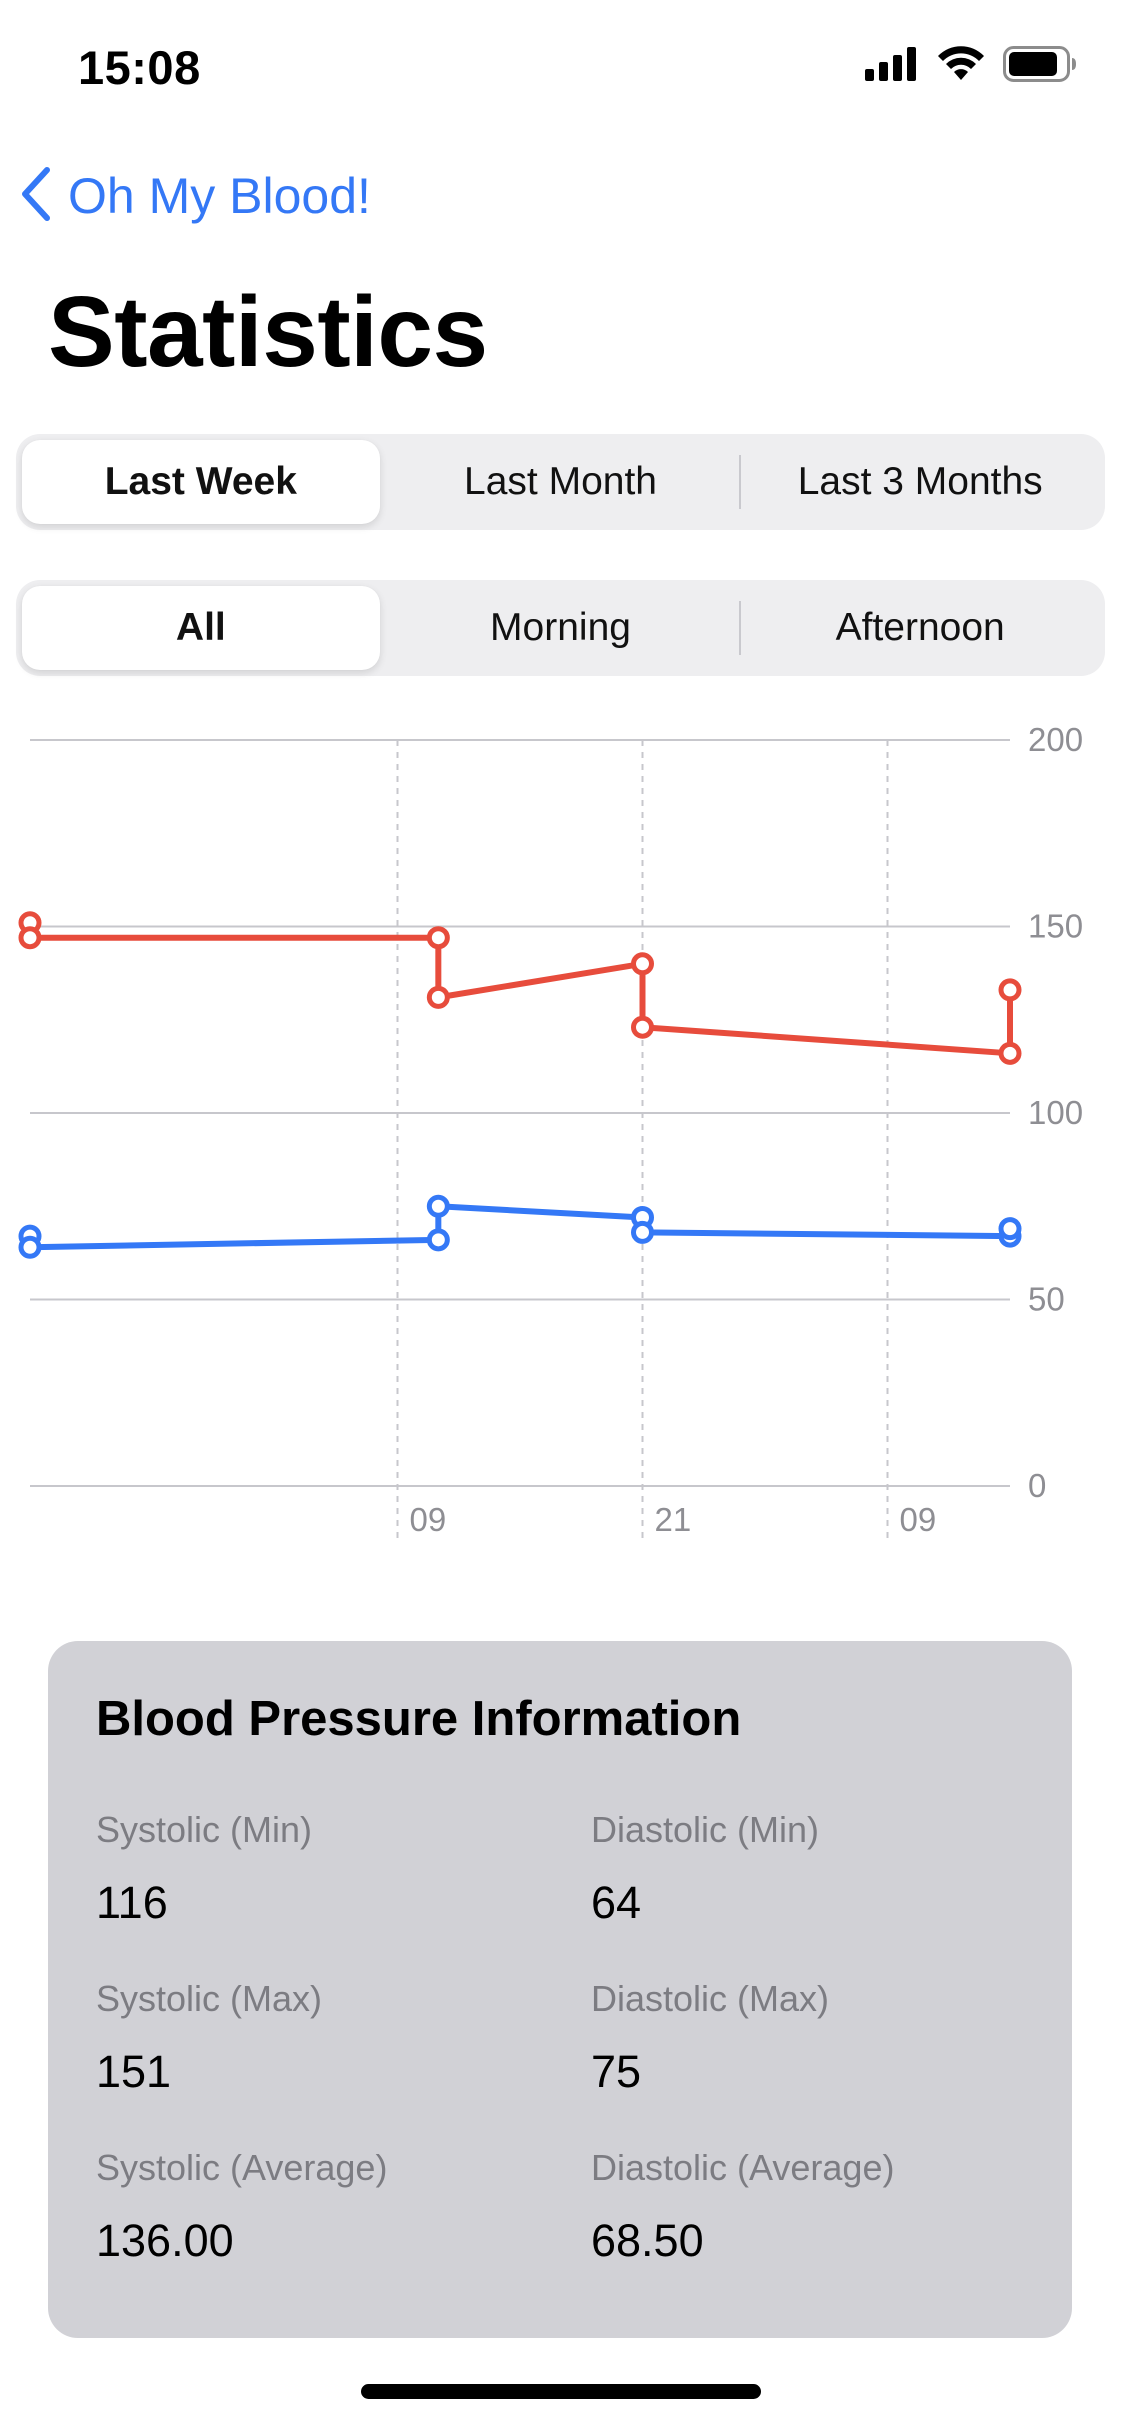 This screenshot has height=2436, width=1125. I want to click on systolic-average-value: 136.00, so click(165, 2240).